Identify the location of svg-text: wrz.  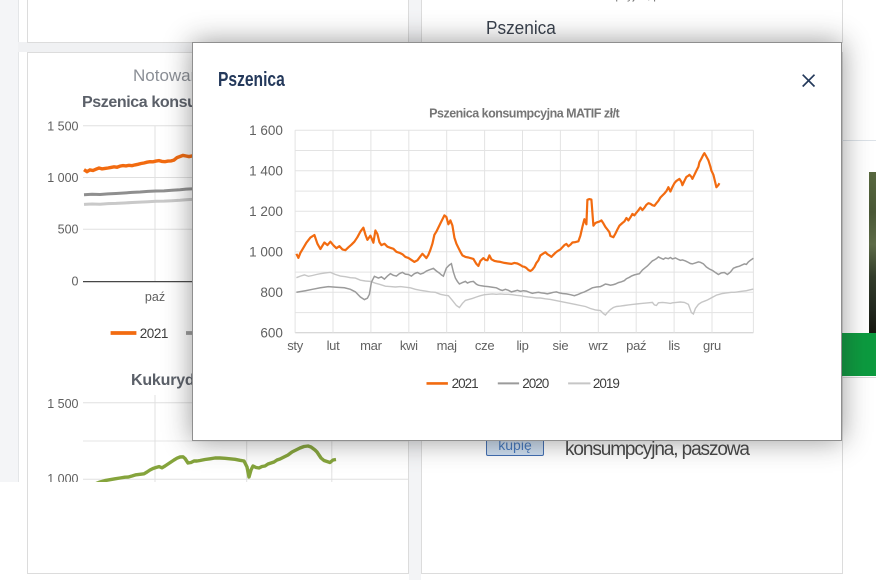
(597, 345).